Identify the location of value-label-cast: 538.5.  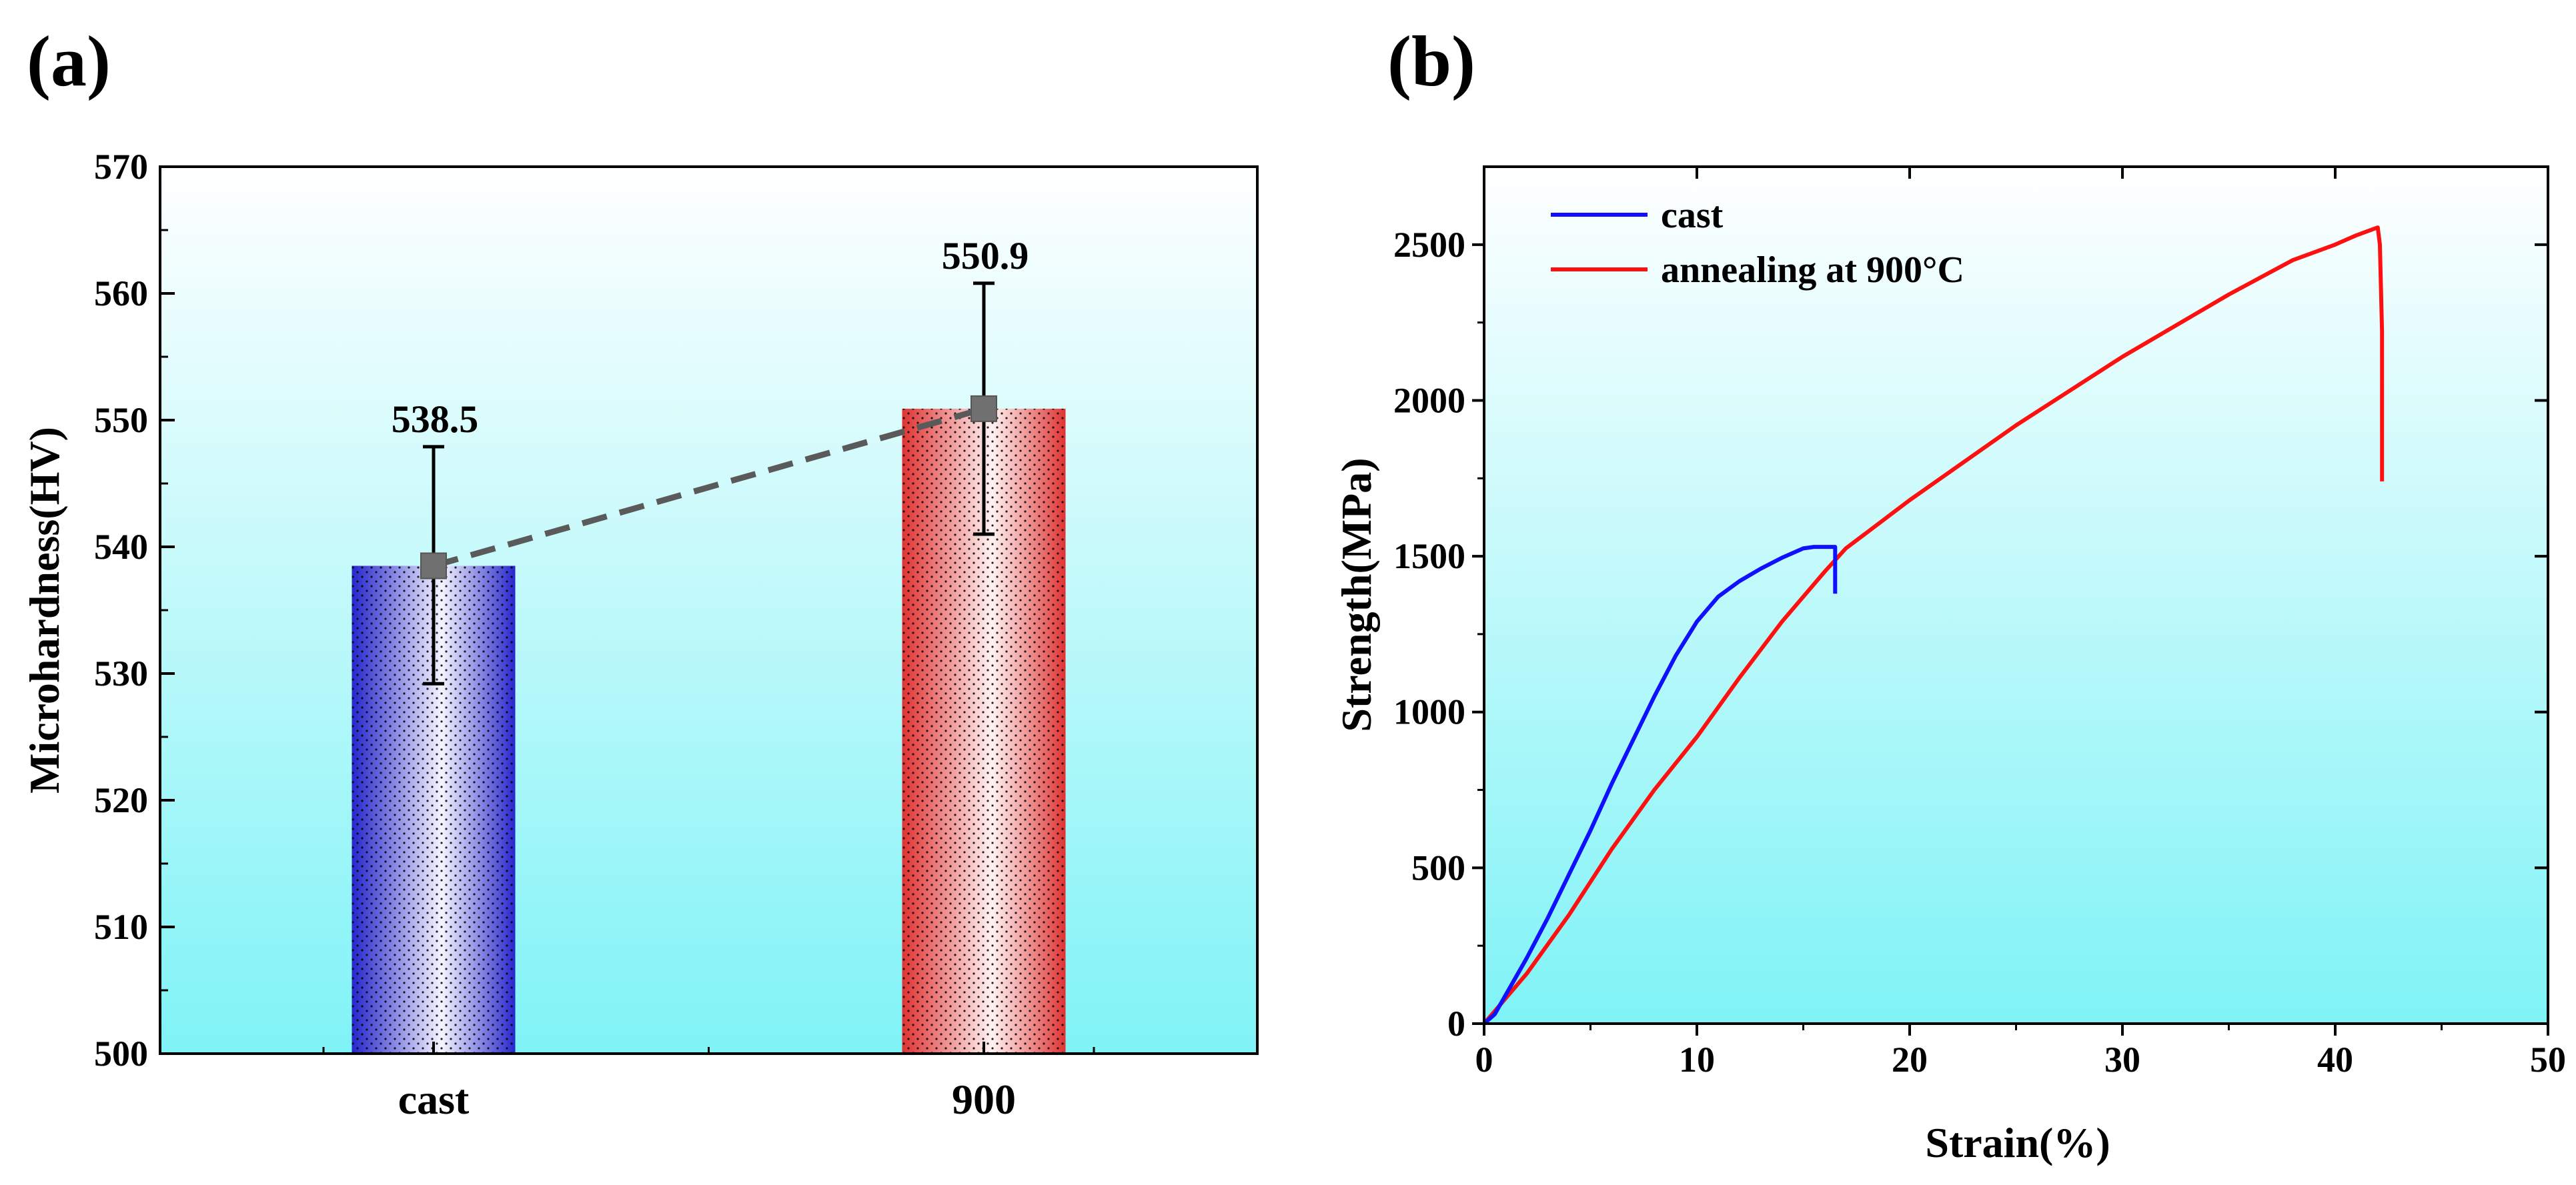
(436, 419).